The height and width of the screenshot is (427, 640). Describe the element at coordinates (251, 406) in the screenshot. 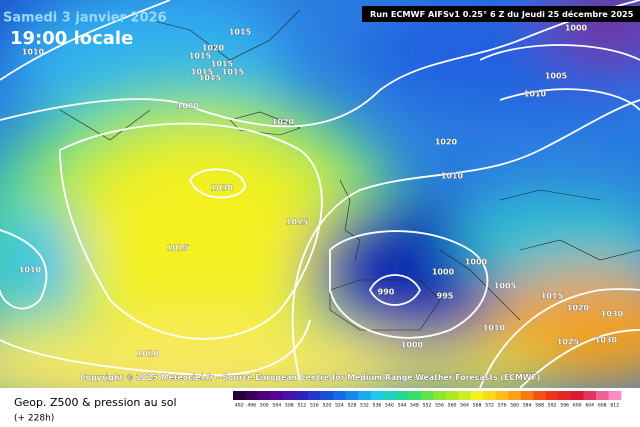

I see `scale-label: 496` at that location.